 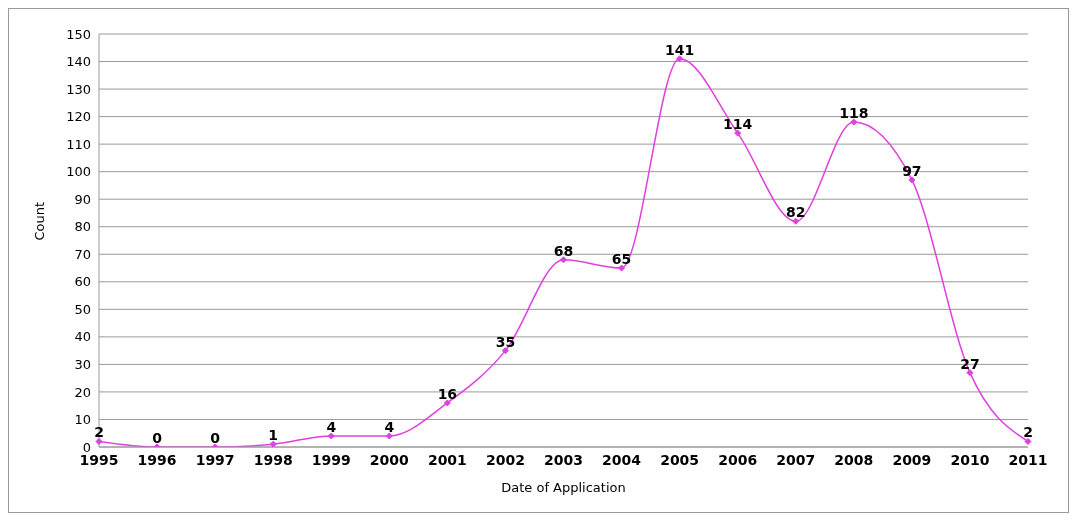 I want to click on data-label: 1, so click(x=273, y=435).